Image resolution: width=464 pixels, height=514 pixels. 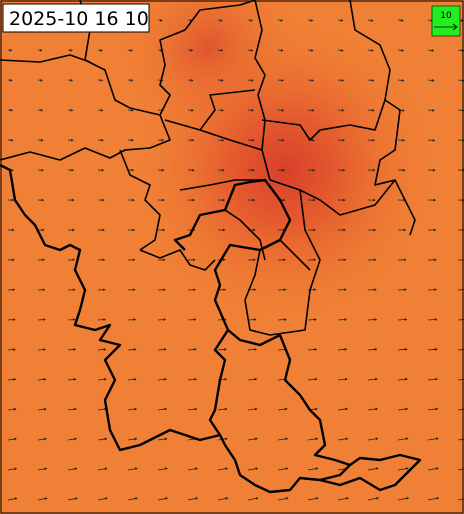 What do you see at coordinates (79, 19) in the screenshot?
I see `timestamp: 2025-10 16 10` at bounding box center [79, 19].